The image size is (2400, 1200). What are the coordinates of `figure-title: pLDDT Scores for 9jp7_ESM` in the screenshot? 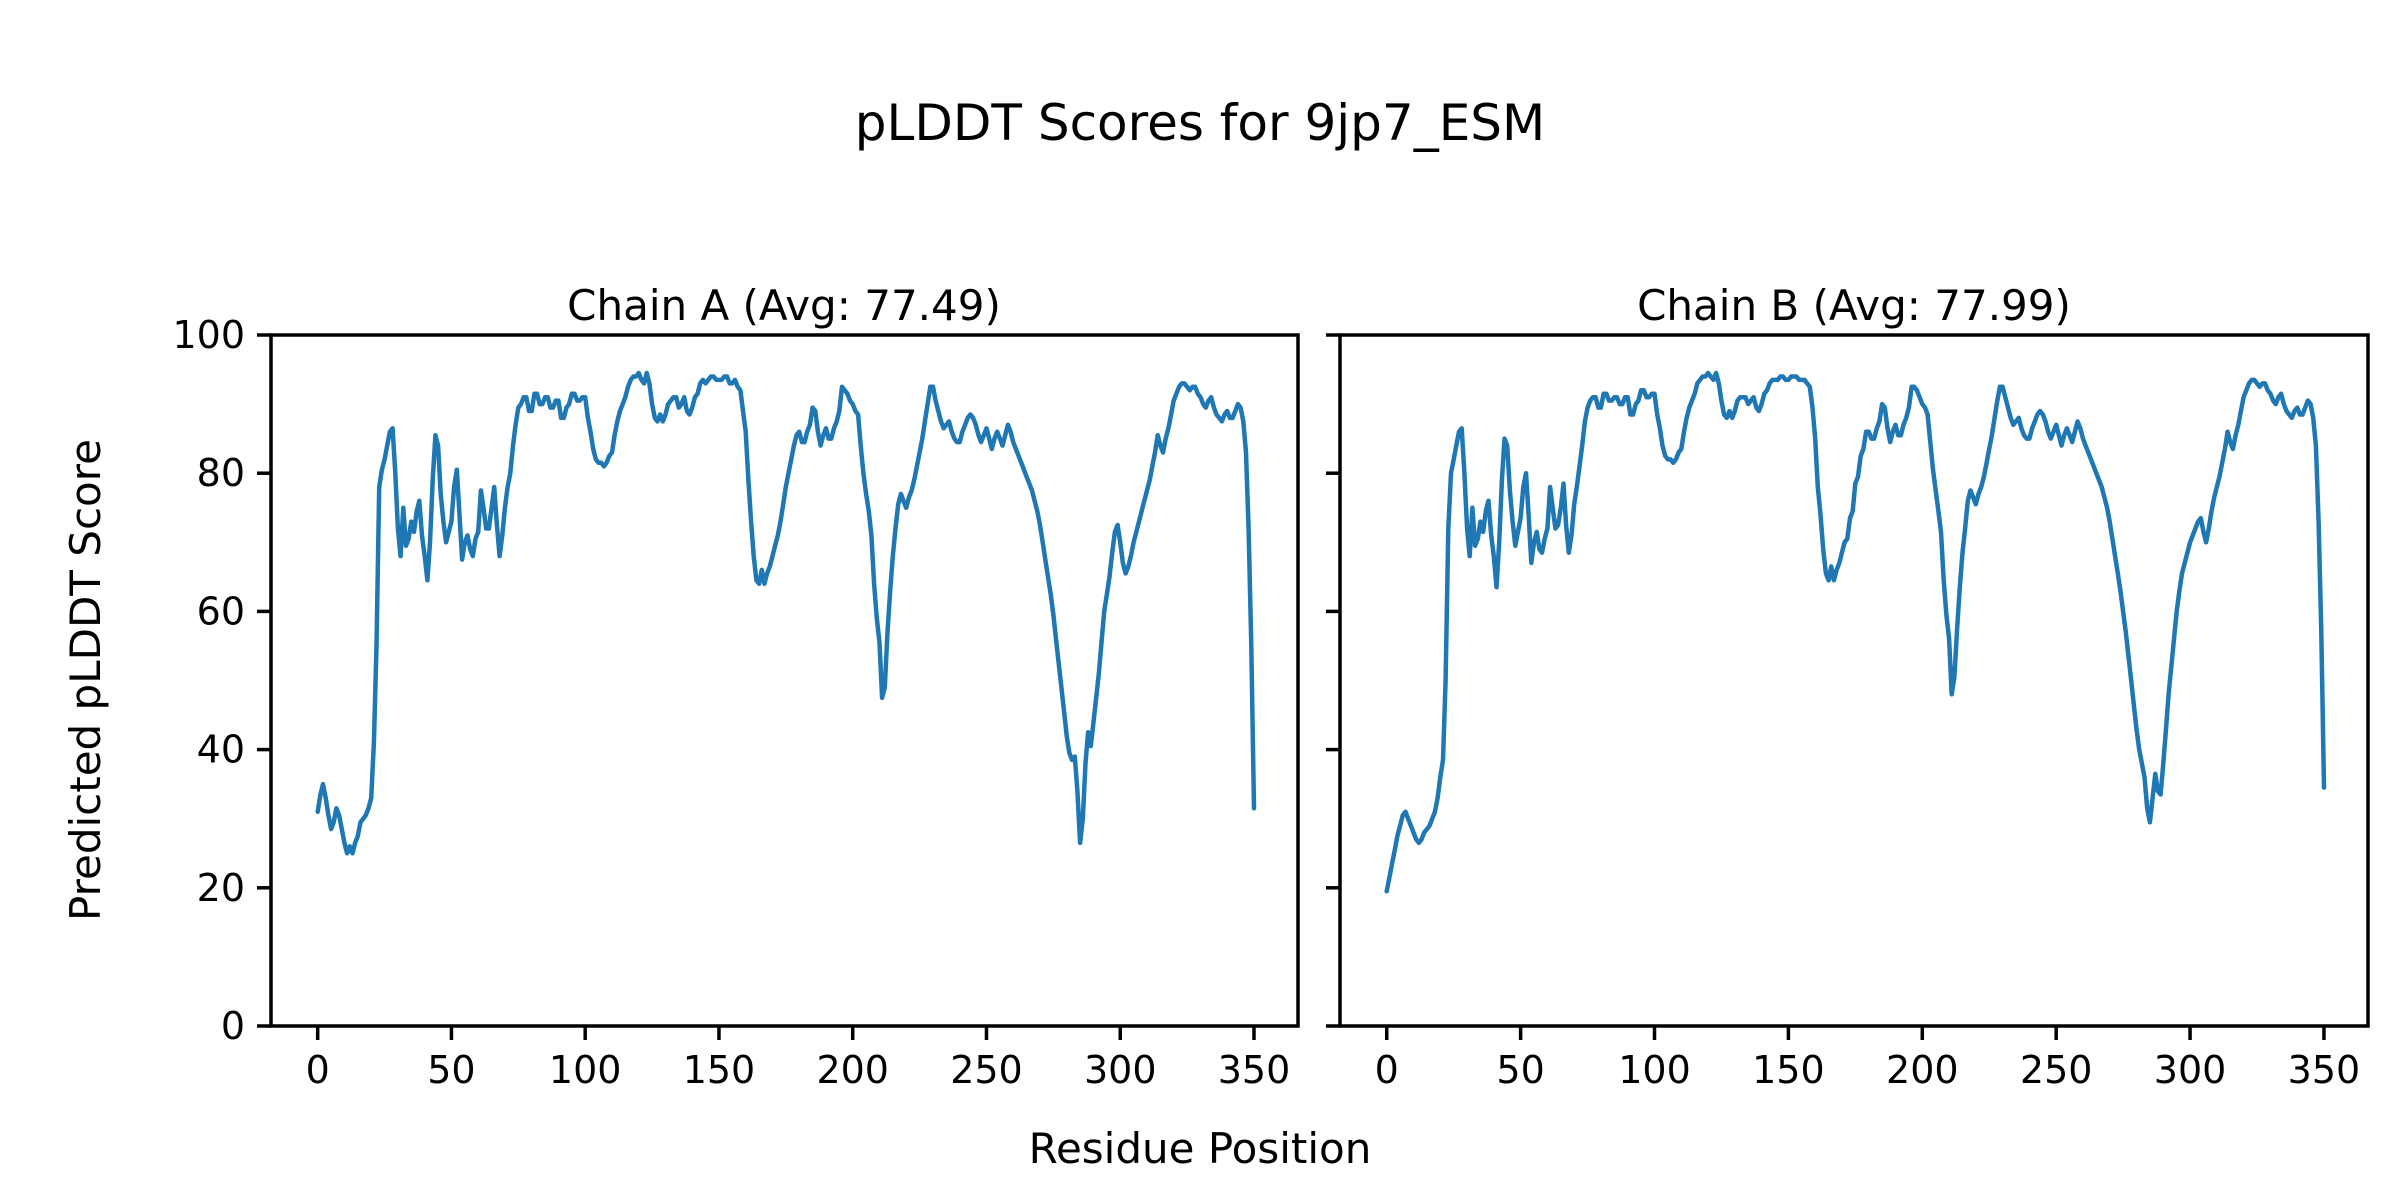 It's located at (1200, 123).